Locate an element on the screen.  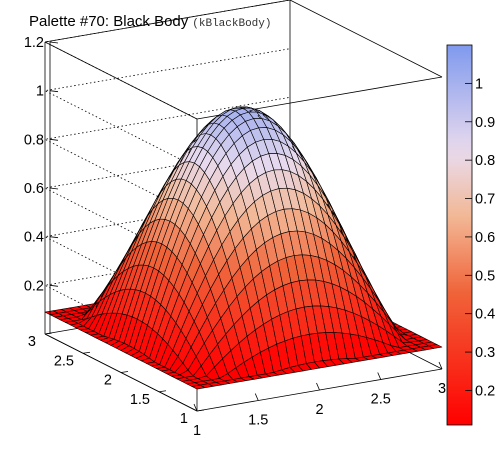
x-tick-label-0: 1 is located at coordinates (197, 431).